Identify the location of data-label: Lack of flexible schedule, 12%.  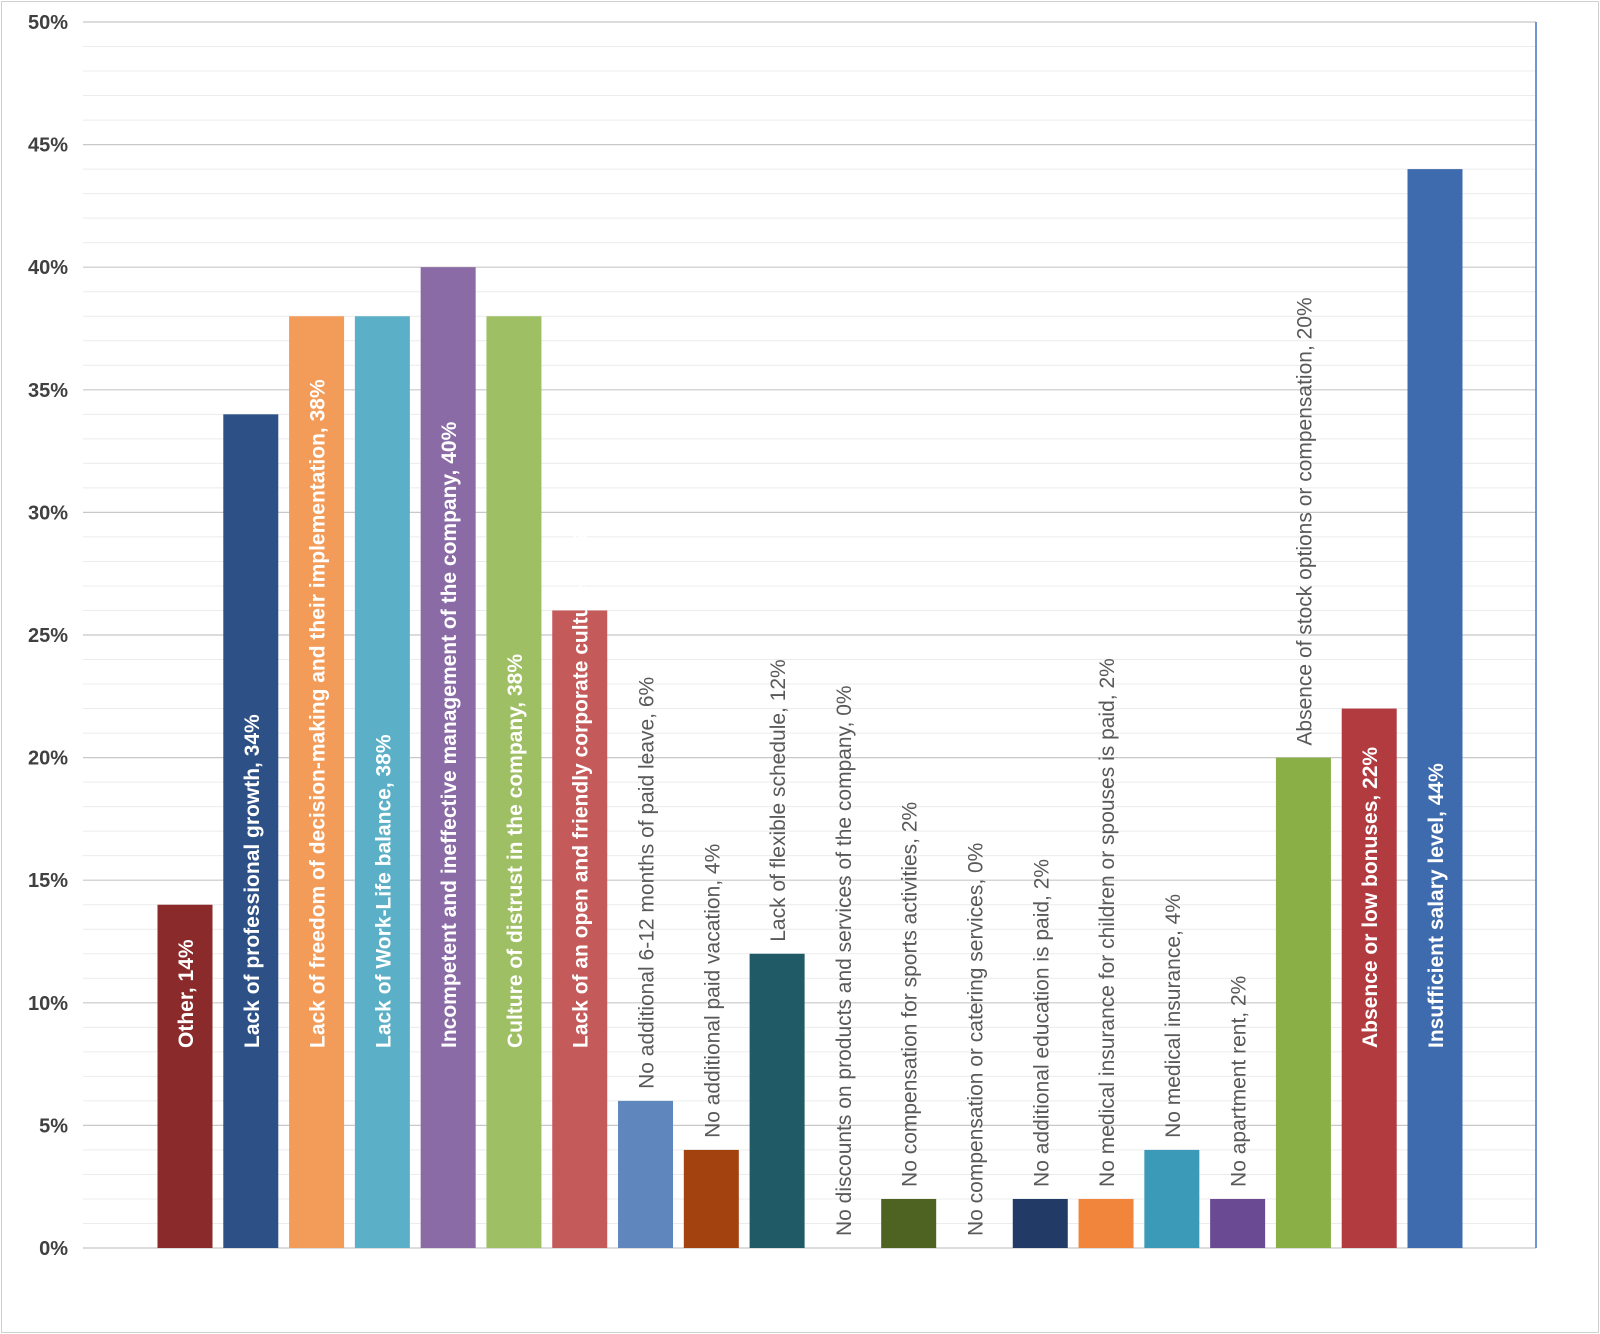
(778, 800).